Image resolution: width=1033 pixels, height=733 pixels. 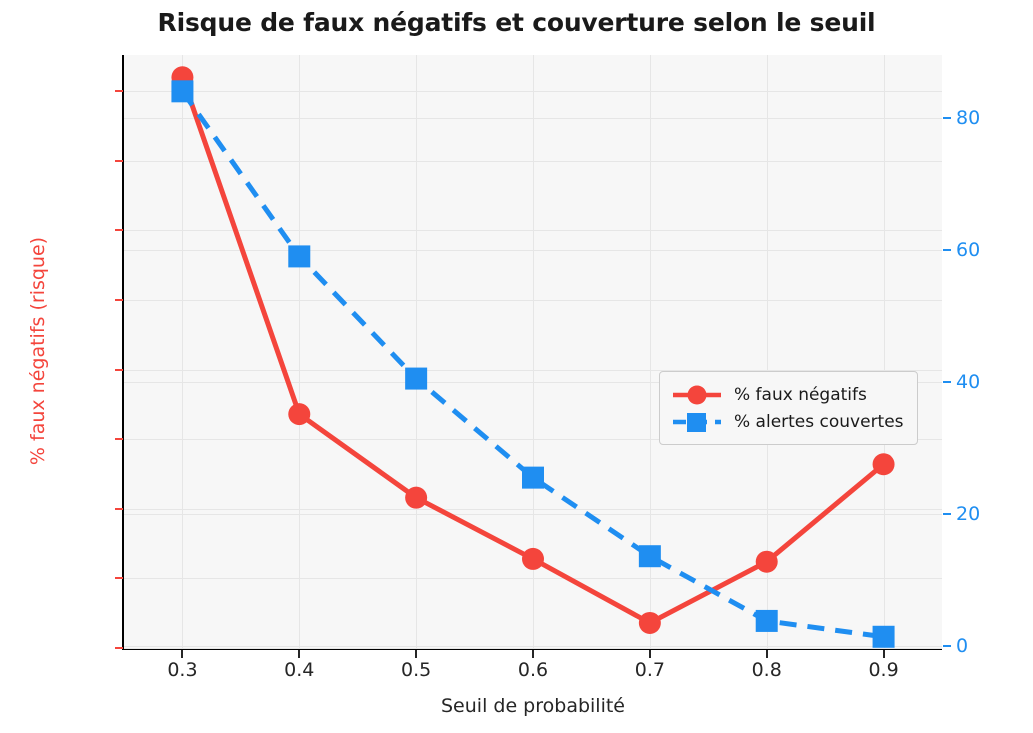 I want to click on y-tick-label-right: 0, so click(x=962, y=646).